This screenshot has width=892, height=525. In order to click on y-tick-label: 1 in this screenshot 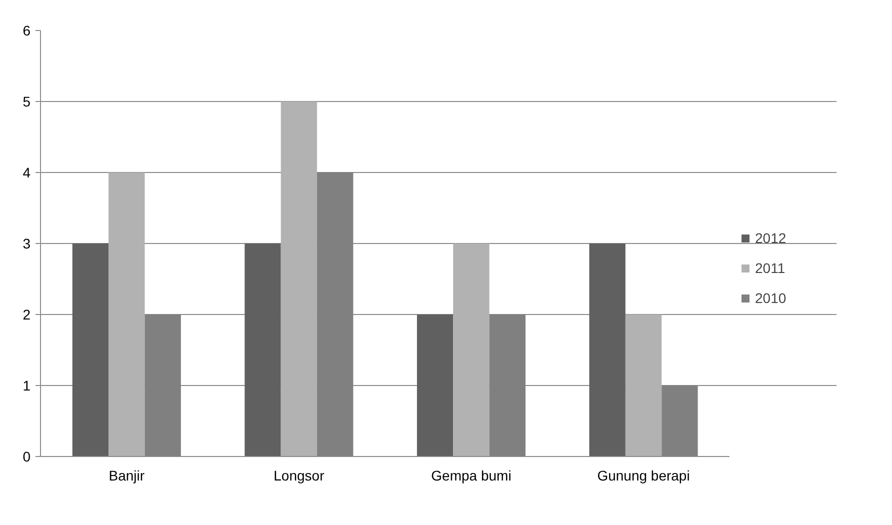, I will do `click(26, 386)`.